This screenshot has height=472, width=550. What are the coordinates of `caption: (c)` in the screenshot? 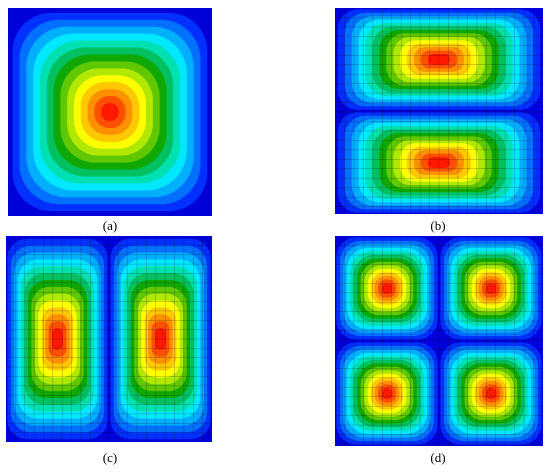 It's located at (110, 457).